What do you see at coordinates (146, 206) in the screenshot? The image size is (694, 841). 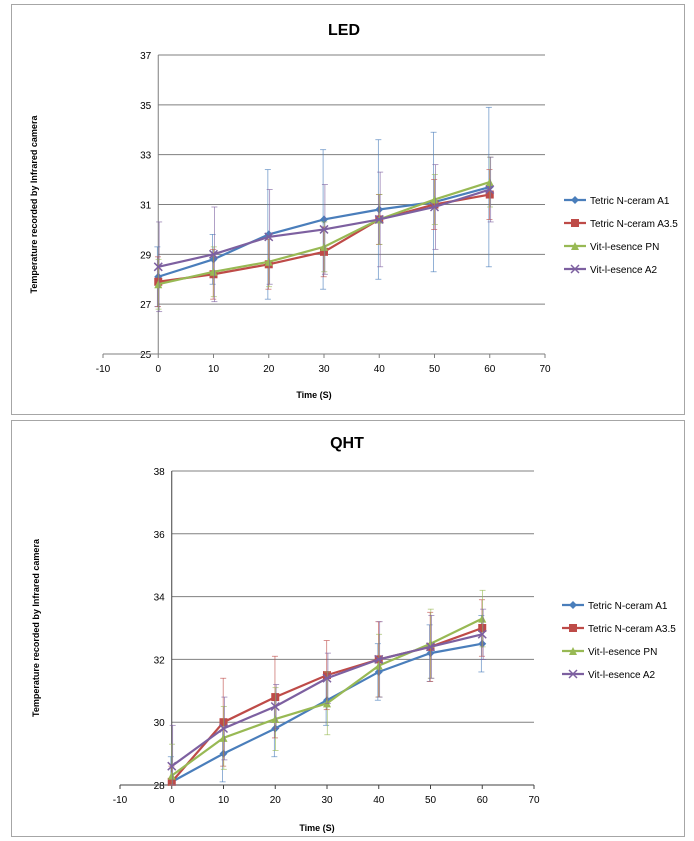 I see `y-tick-label: 31` at bounding box center [146, 206].